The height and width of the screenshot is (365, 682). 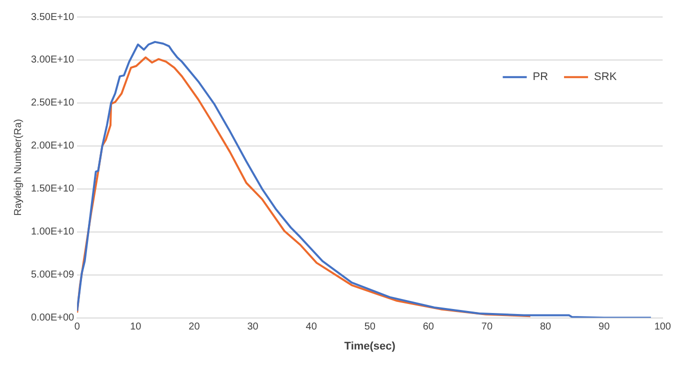 What do you see at coordinates (487, 327) in the screenshot?
I see `x-tick-label: 70` at bounding box center [487, 327].